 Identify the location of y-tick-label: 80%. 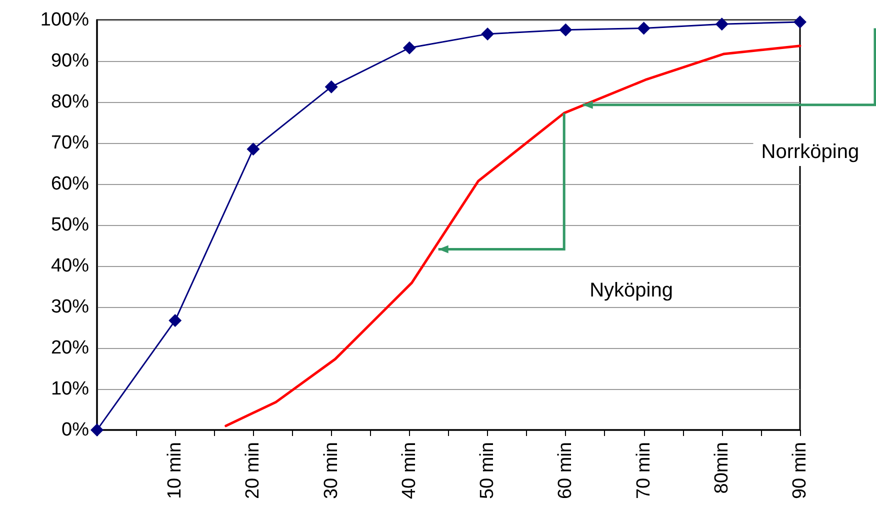
(70, 102).